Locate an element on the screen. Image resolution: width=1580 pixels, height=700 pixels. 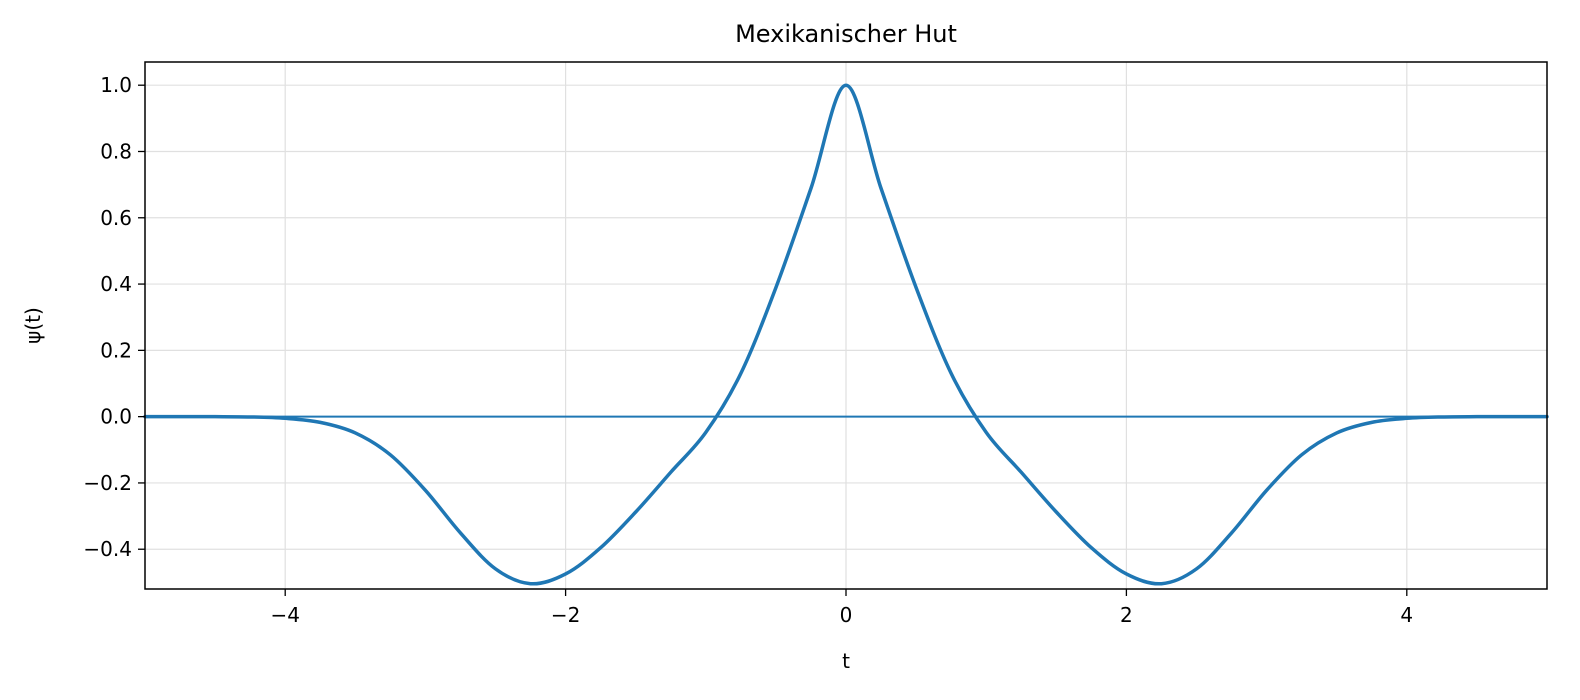
x-tick-label: 4 is located at coordinates (1406, 615).